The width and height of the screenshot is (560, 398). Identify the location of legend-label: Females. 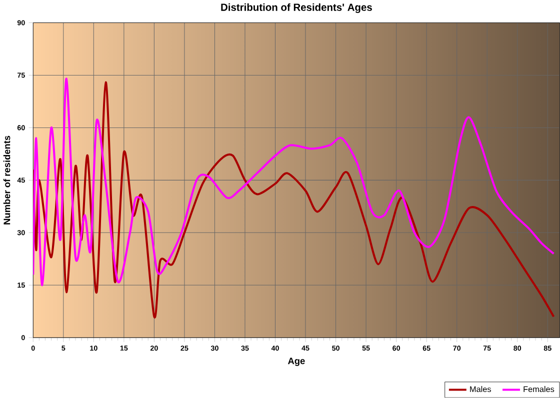
(539, 389).